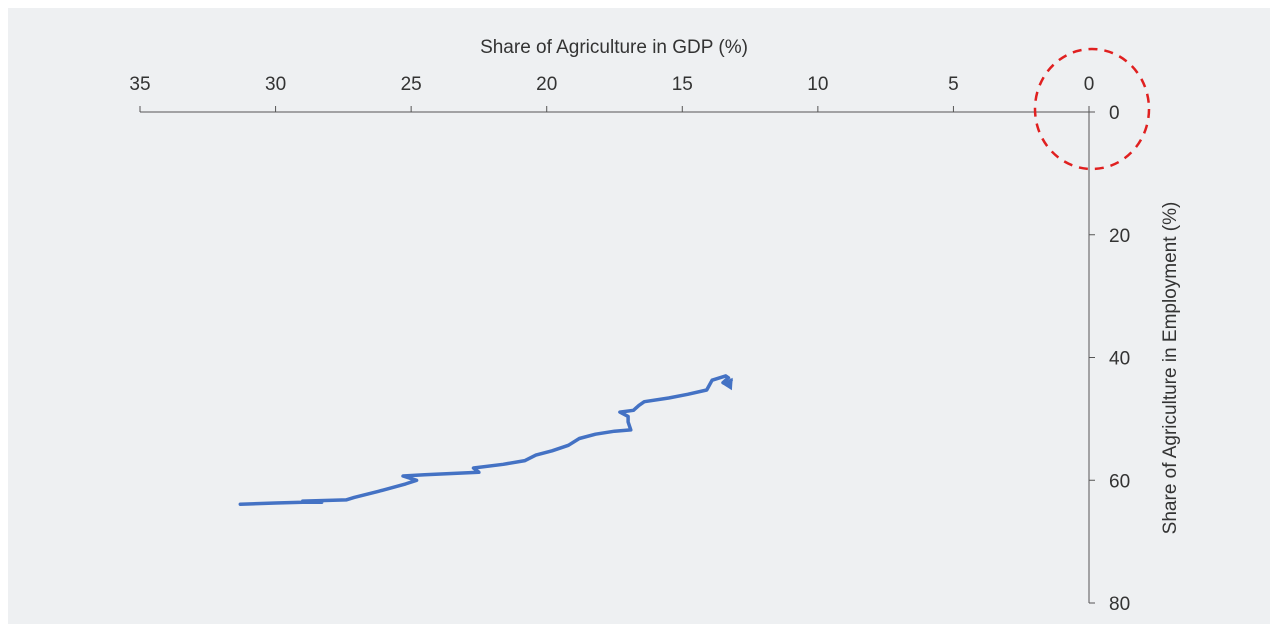 Image resolution: width=1277 pixels, height=631 pixels. Describe the element at coordinates (1119, 481) in the screenshot. I see `y-tick-label: 60` at that location.